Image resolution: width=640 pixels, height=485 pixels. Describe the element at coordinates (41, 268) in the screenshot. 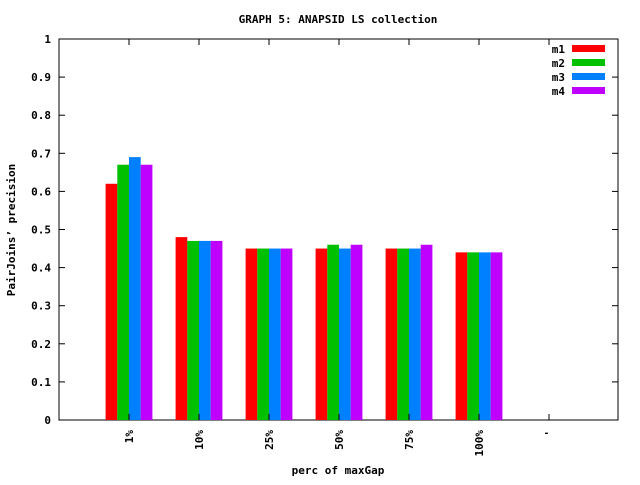

I see `y-tick-label: 0.4` at that location.